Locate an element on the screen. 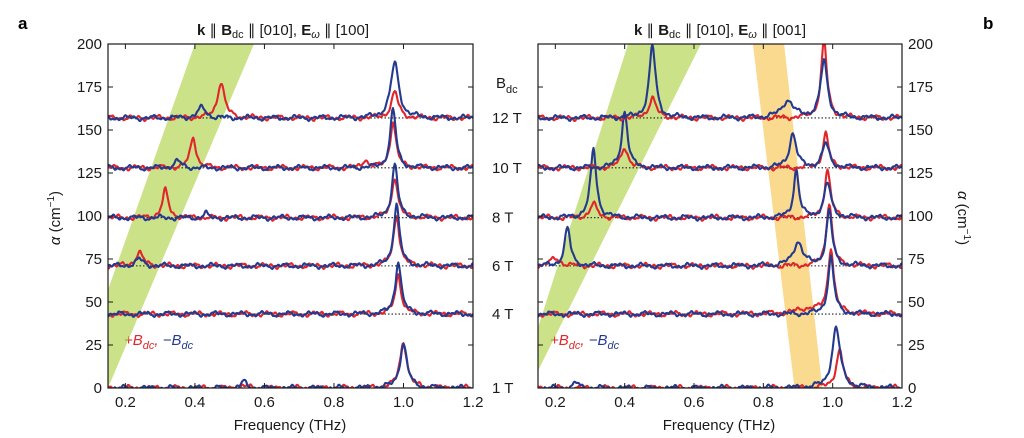 The width and height of the screenshot is (1024, 438). xtick-label-a-5: 1.2 is located at coordinates (473, 402).